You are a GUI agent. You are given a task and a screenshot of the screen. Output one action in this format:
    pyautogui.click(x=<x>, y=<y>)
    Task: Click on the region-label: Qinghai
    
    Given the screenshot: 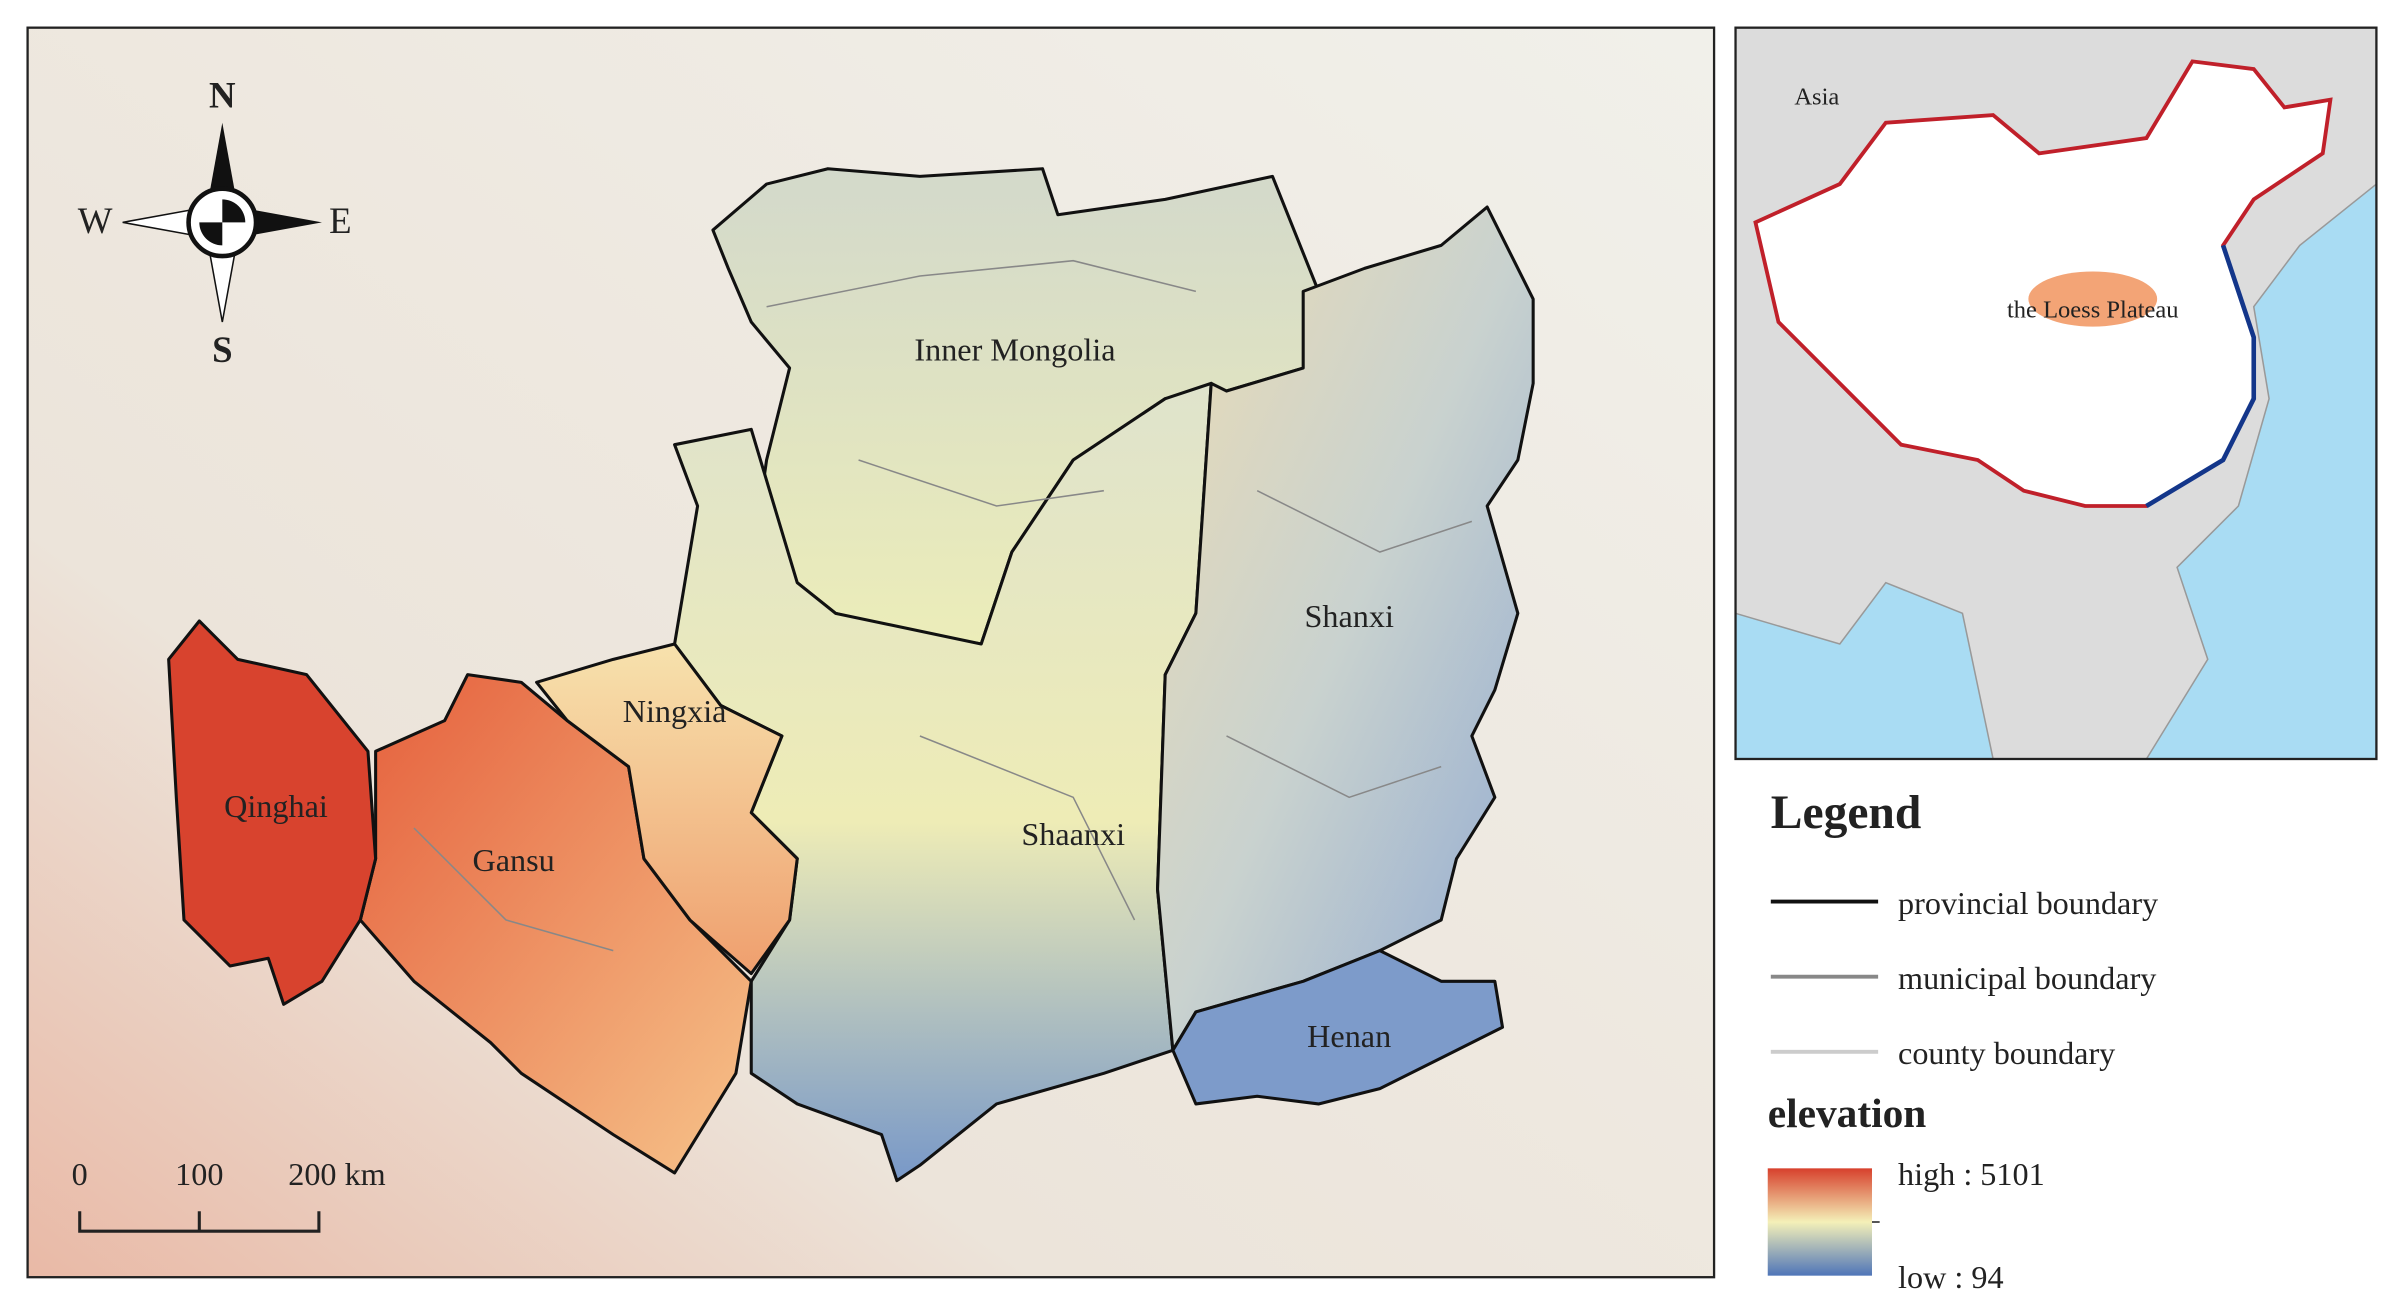 What is the action you would take?
    pyautogui.click(x=276, y=806)
    